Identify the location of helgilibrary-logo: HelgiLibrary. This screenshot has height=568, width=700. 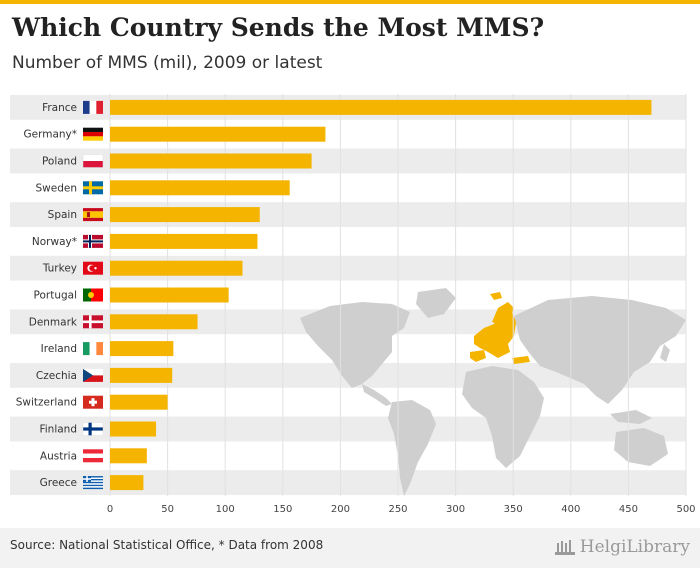
(622, 547).